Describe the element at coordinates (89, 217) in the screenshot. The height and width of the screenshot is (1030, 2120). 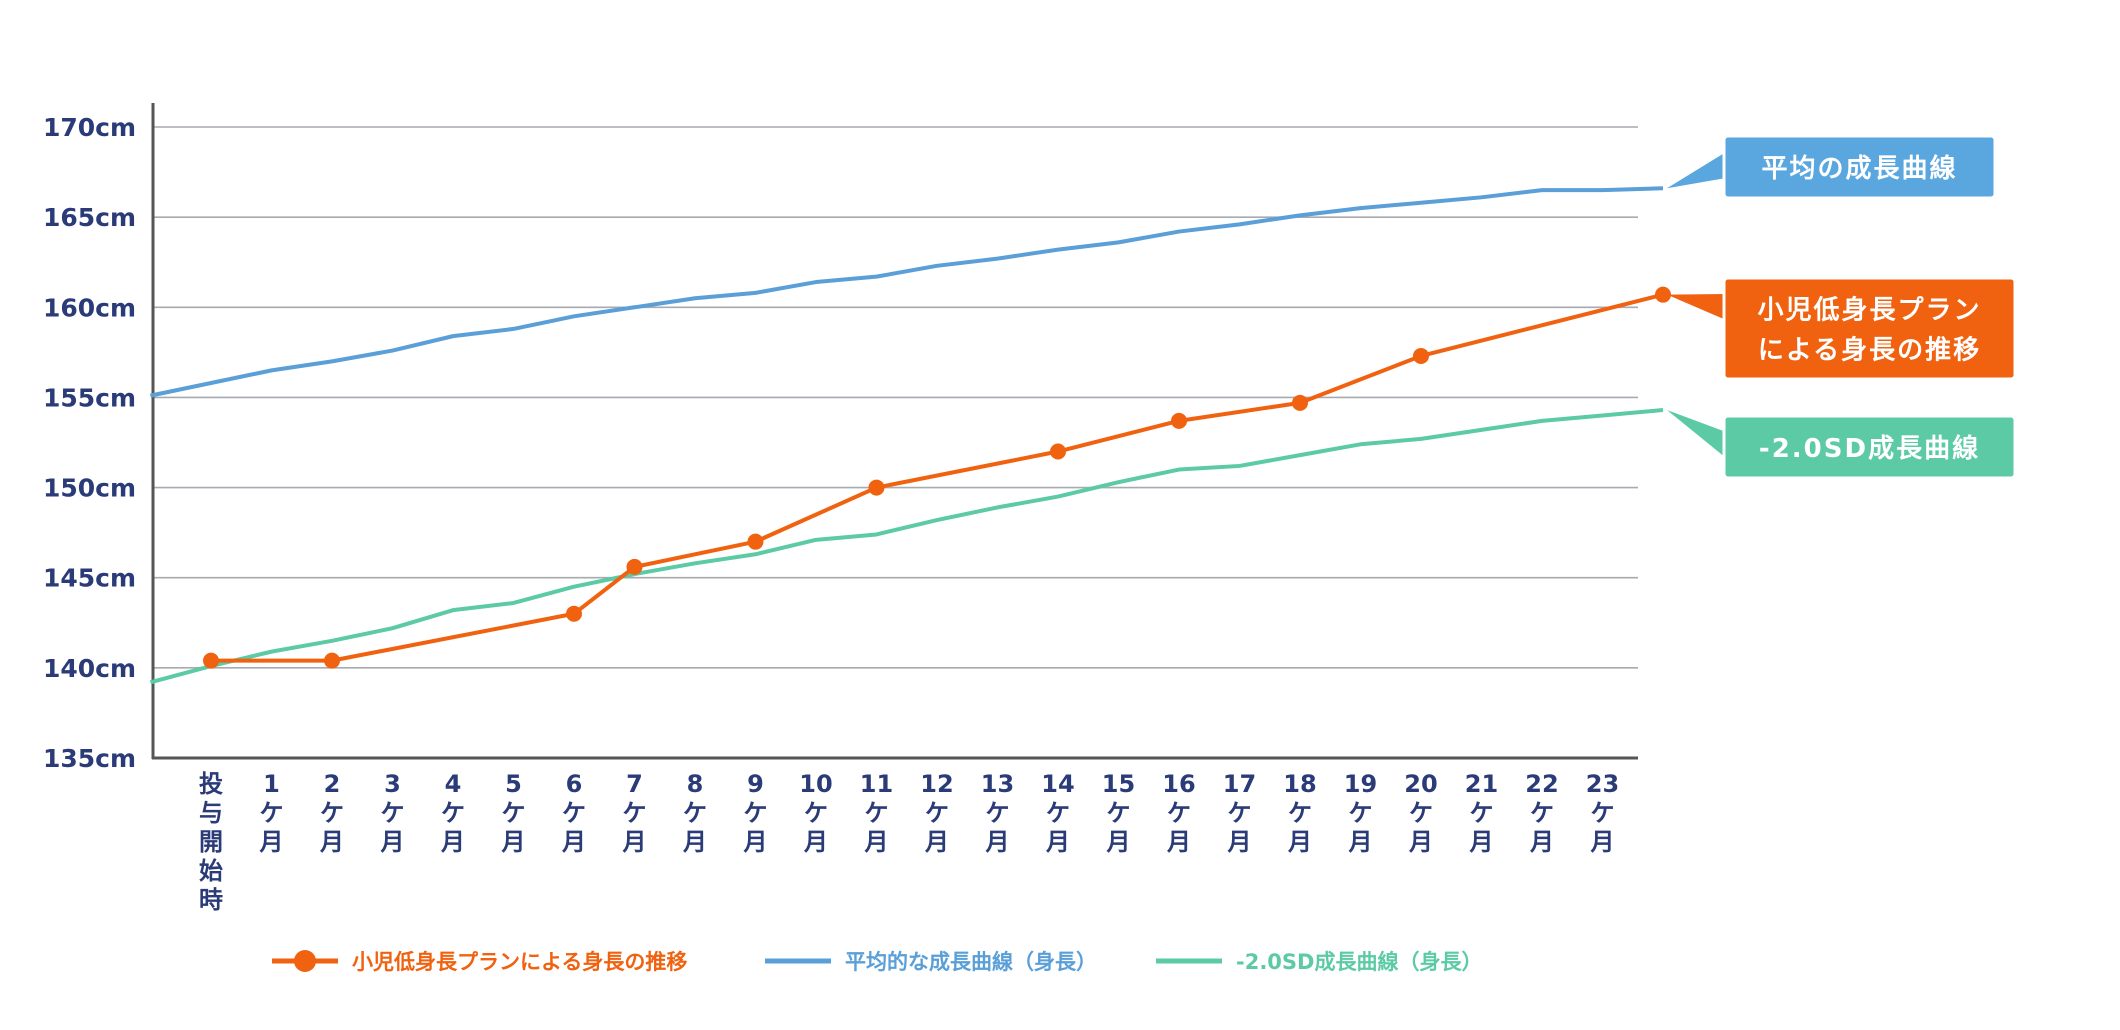
I see `y-tick-label: 165cm` at that location.